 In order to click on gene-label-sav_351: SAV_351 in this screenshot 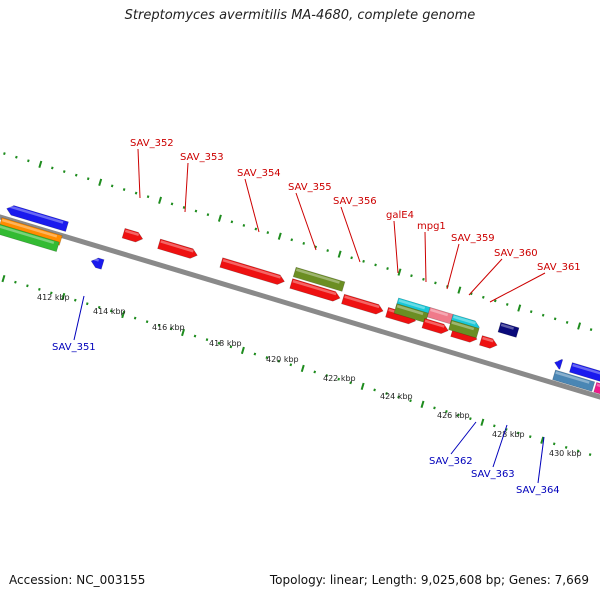, I will do `click(74, 347)`.